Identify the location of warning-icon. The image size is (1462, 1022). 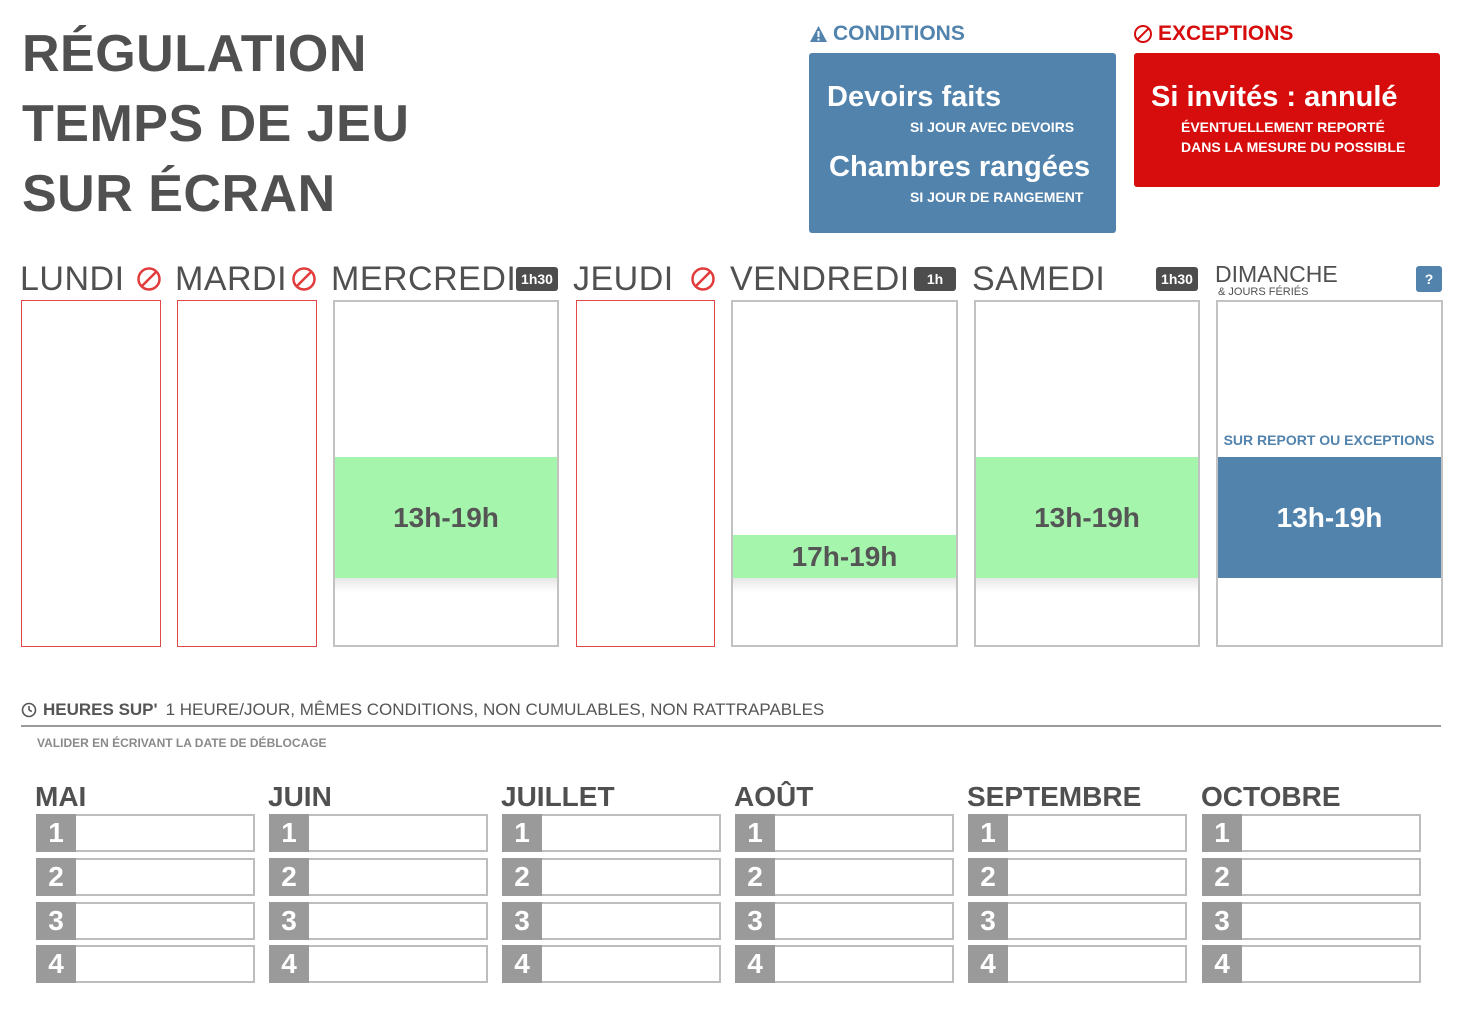
(818, 34).